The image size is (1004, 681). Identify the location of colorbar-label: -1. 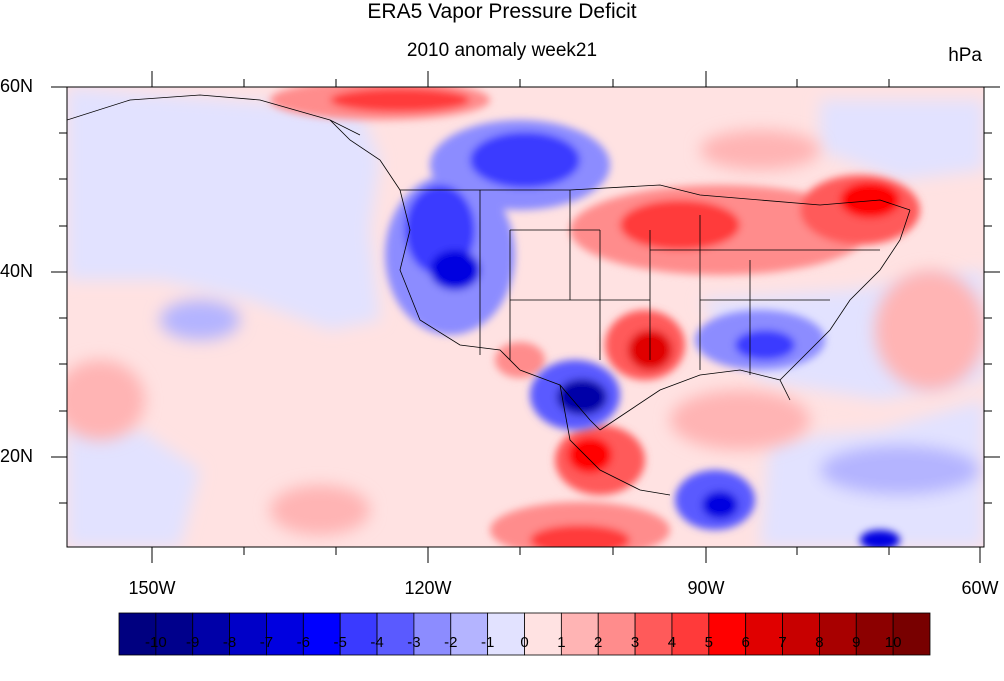
(487, 642).